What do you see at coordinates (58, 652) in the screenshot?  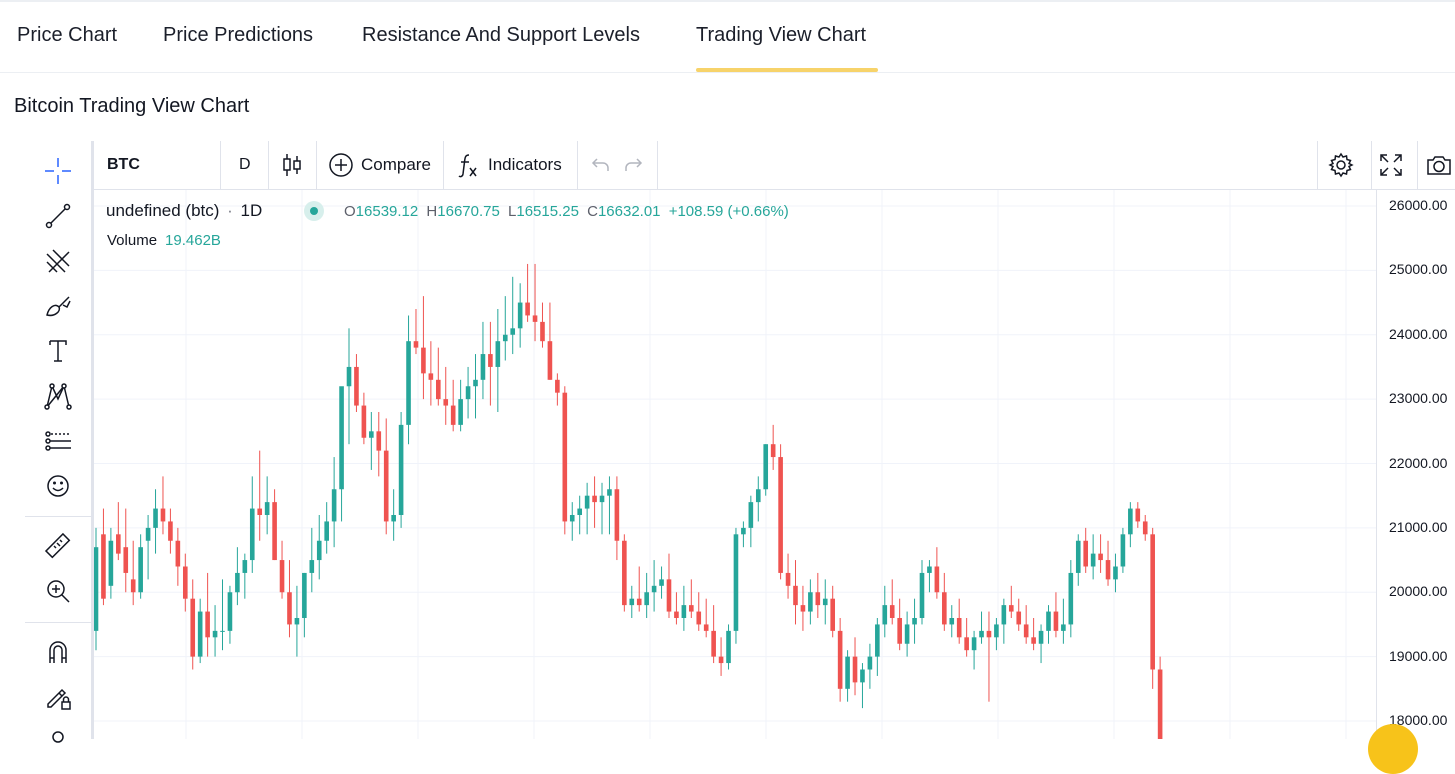 I see `magnet-icon` at bounding box center [58, 652].